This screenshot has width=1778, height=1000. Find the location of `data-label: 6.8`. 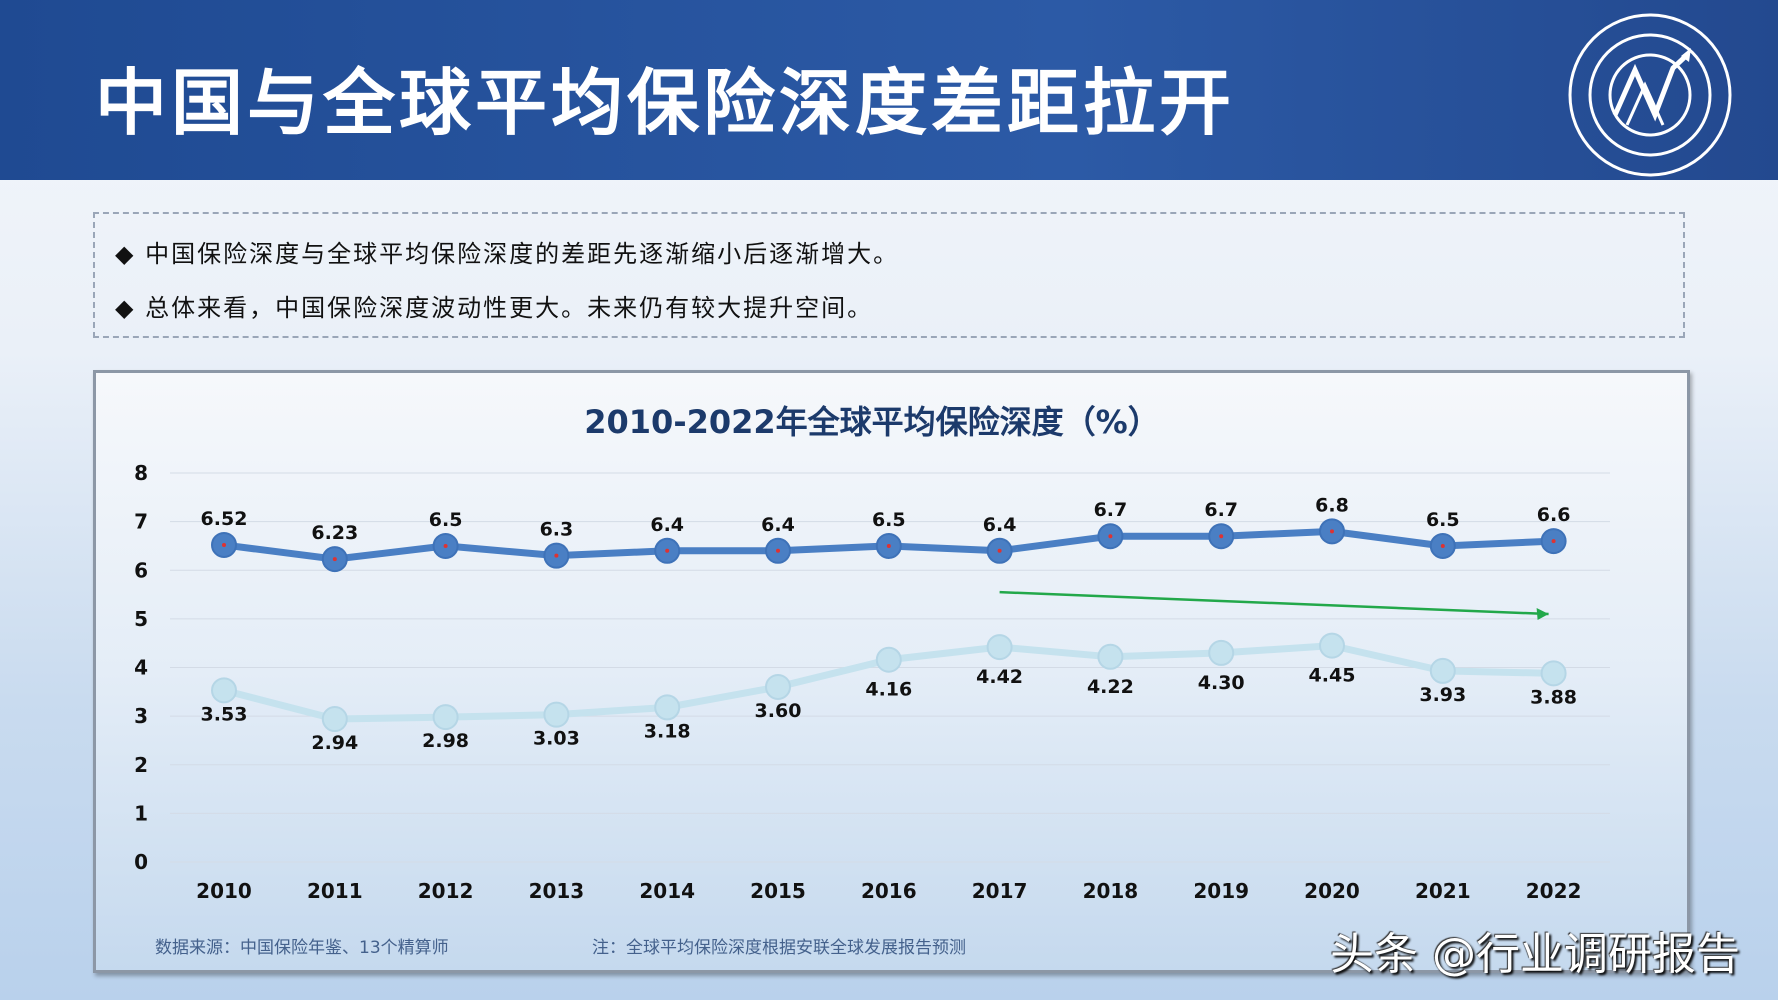

data-label: 6.8 is located at coordinates (1332, 505).